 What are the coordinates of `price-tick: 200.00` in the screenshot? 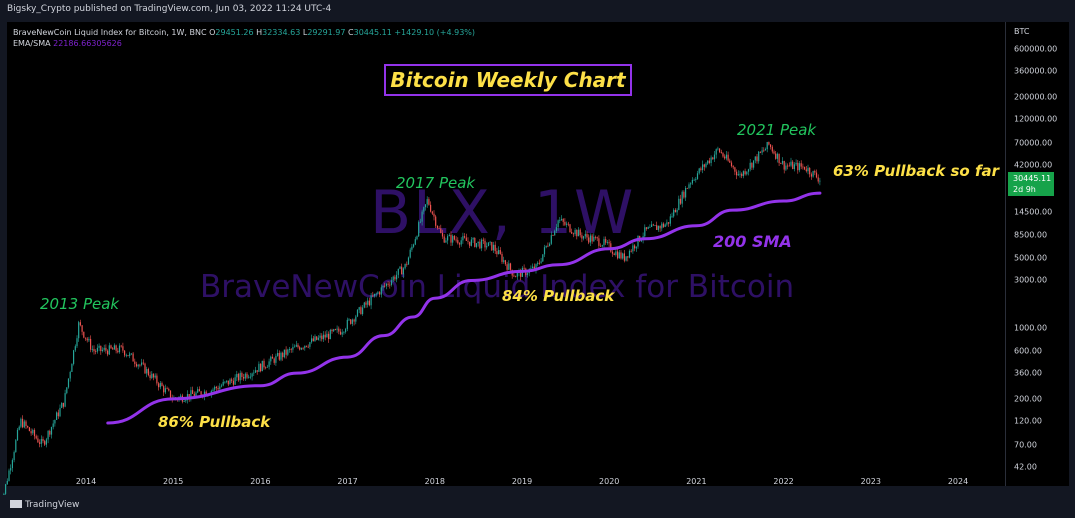 It's located at (1028, 399).